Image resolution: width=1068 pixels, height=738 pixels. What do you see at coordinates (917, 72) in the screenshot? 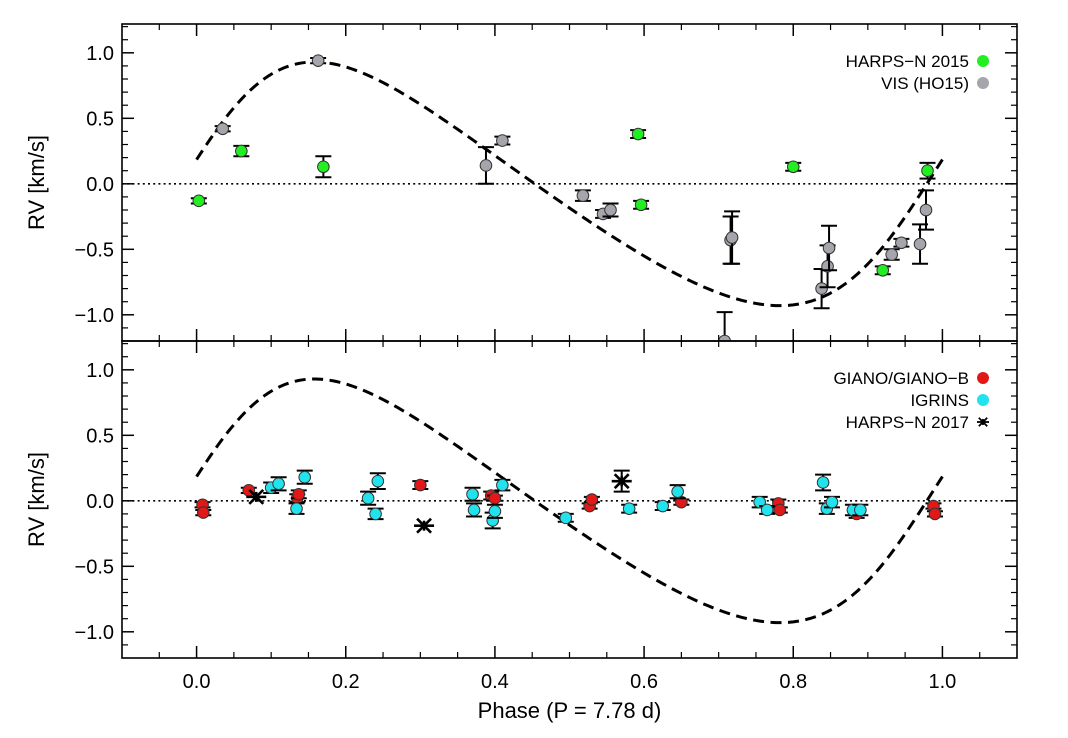
I see `top-legend: HARPS−N 2015 VIS (HO15)` at bounding box center [917, 72].